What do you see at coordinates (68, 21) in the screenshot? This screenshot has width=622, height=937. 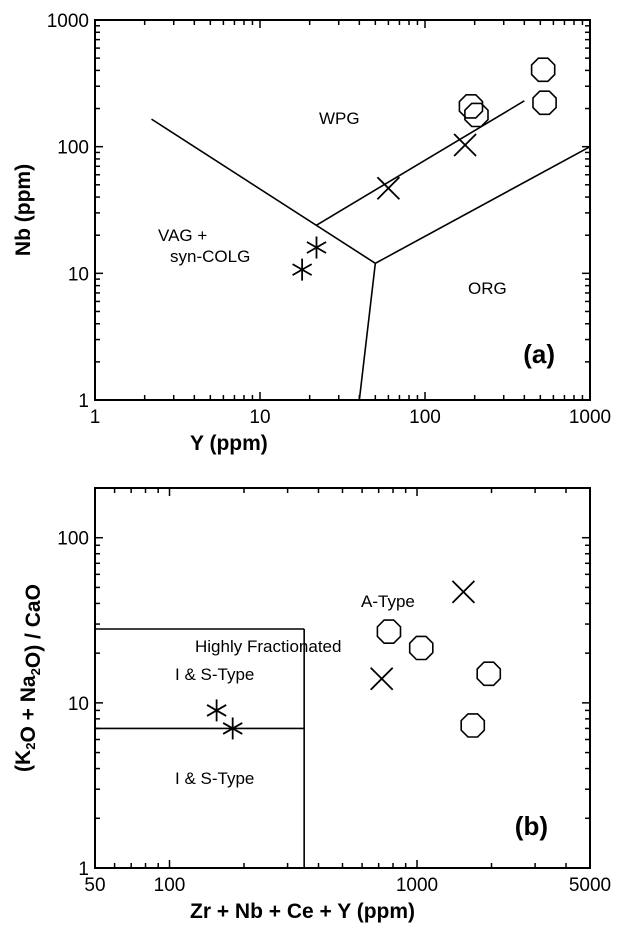 I see `y-tick-label: 1000` at bounding box center [68, 21].